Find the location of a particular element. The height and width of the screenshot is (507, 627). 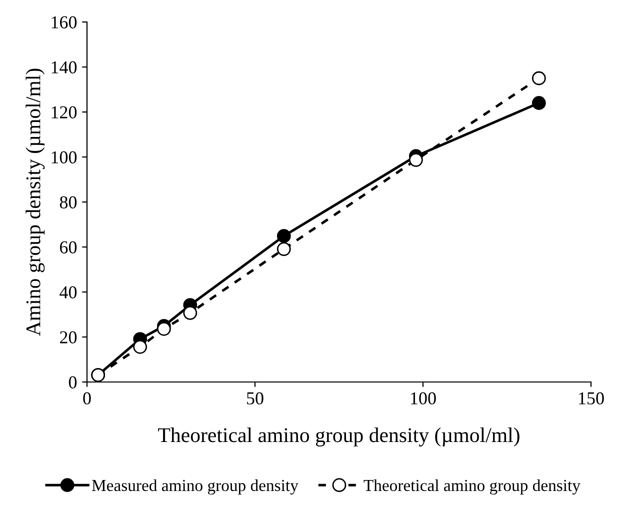

x-tick-label: 0 is located at coordinates (87, 398).